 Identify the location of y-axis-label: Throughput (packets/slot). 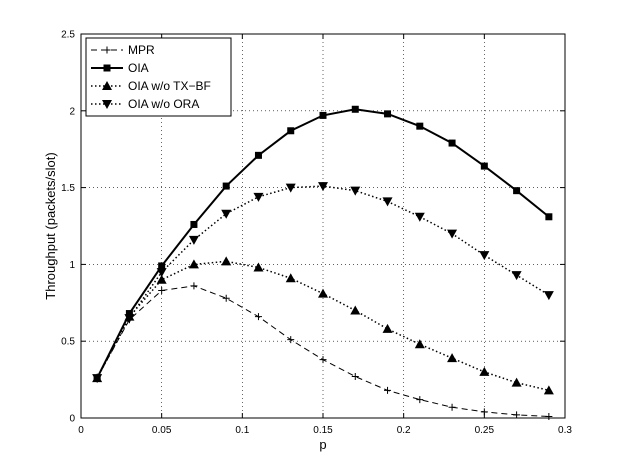
(50, 225).